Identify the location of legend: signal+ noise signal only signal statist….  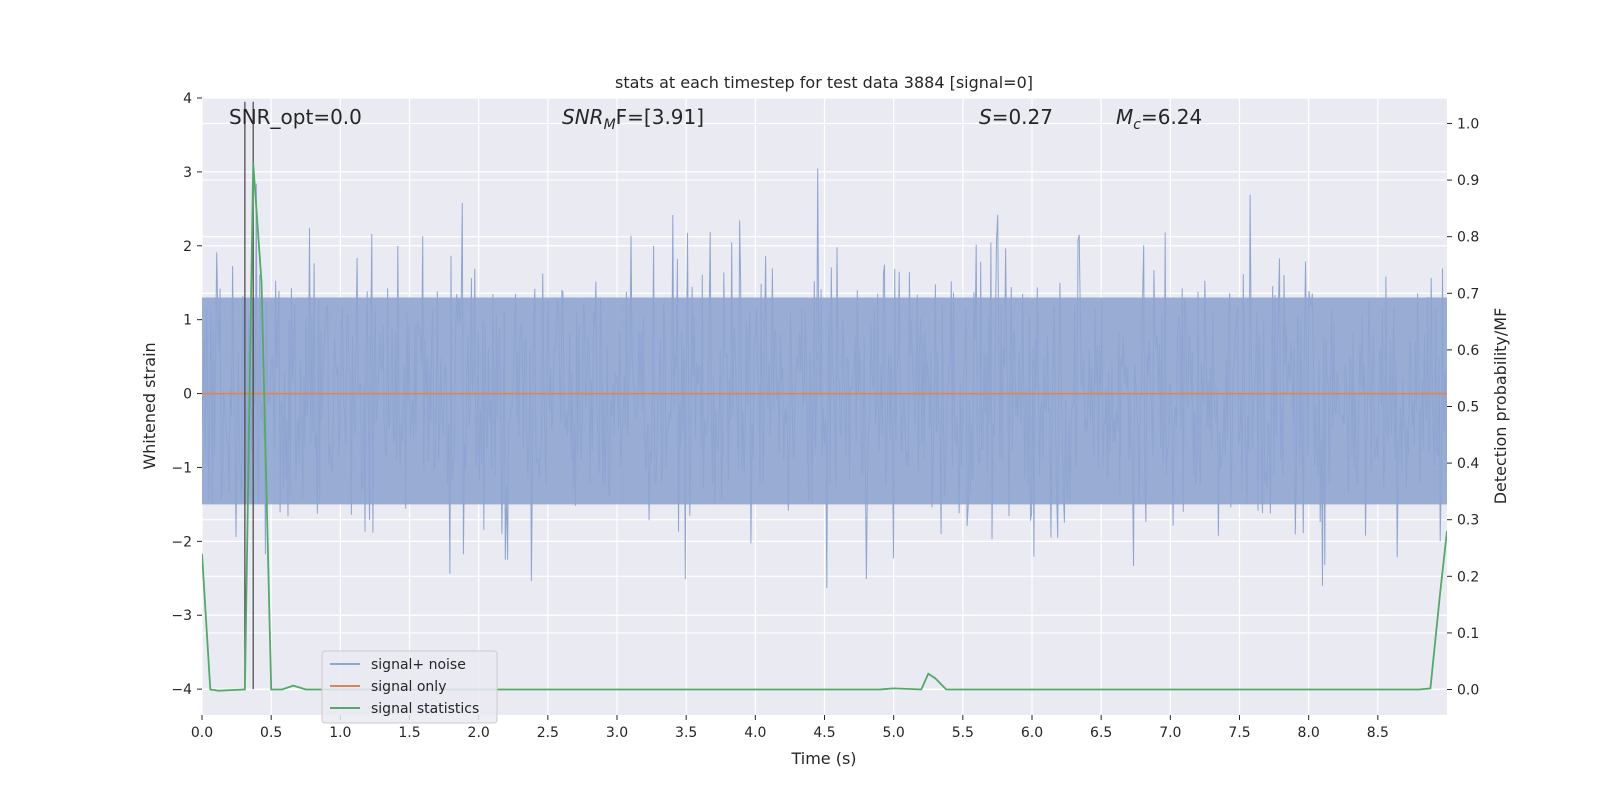
(409, 687).